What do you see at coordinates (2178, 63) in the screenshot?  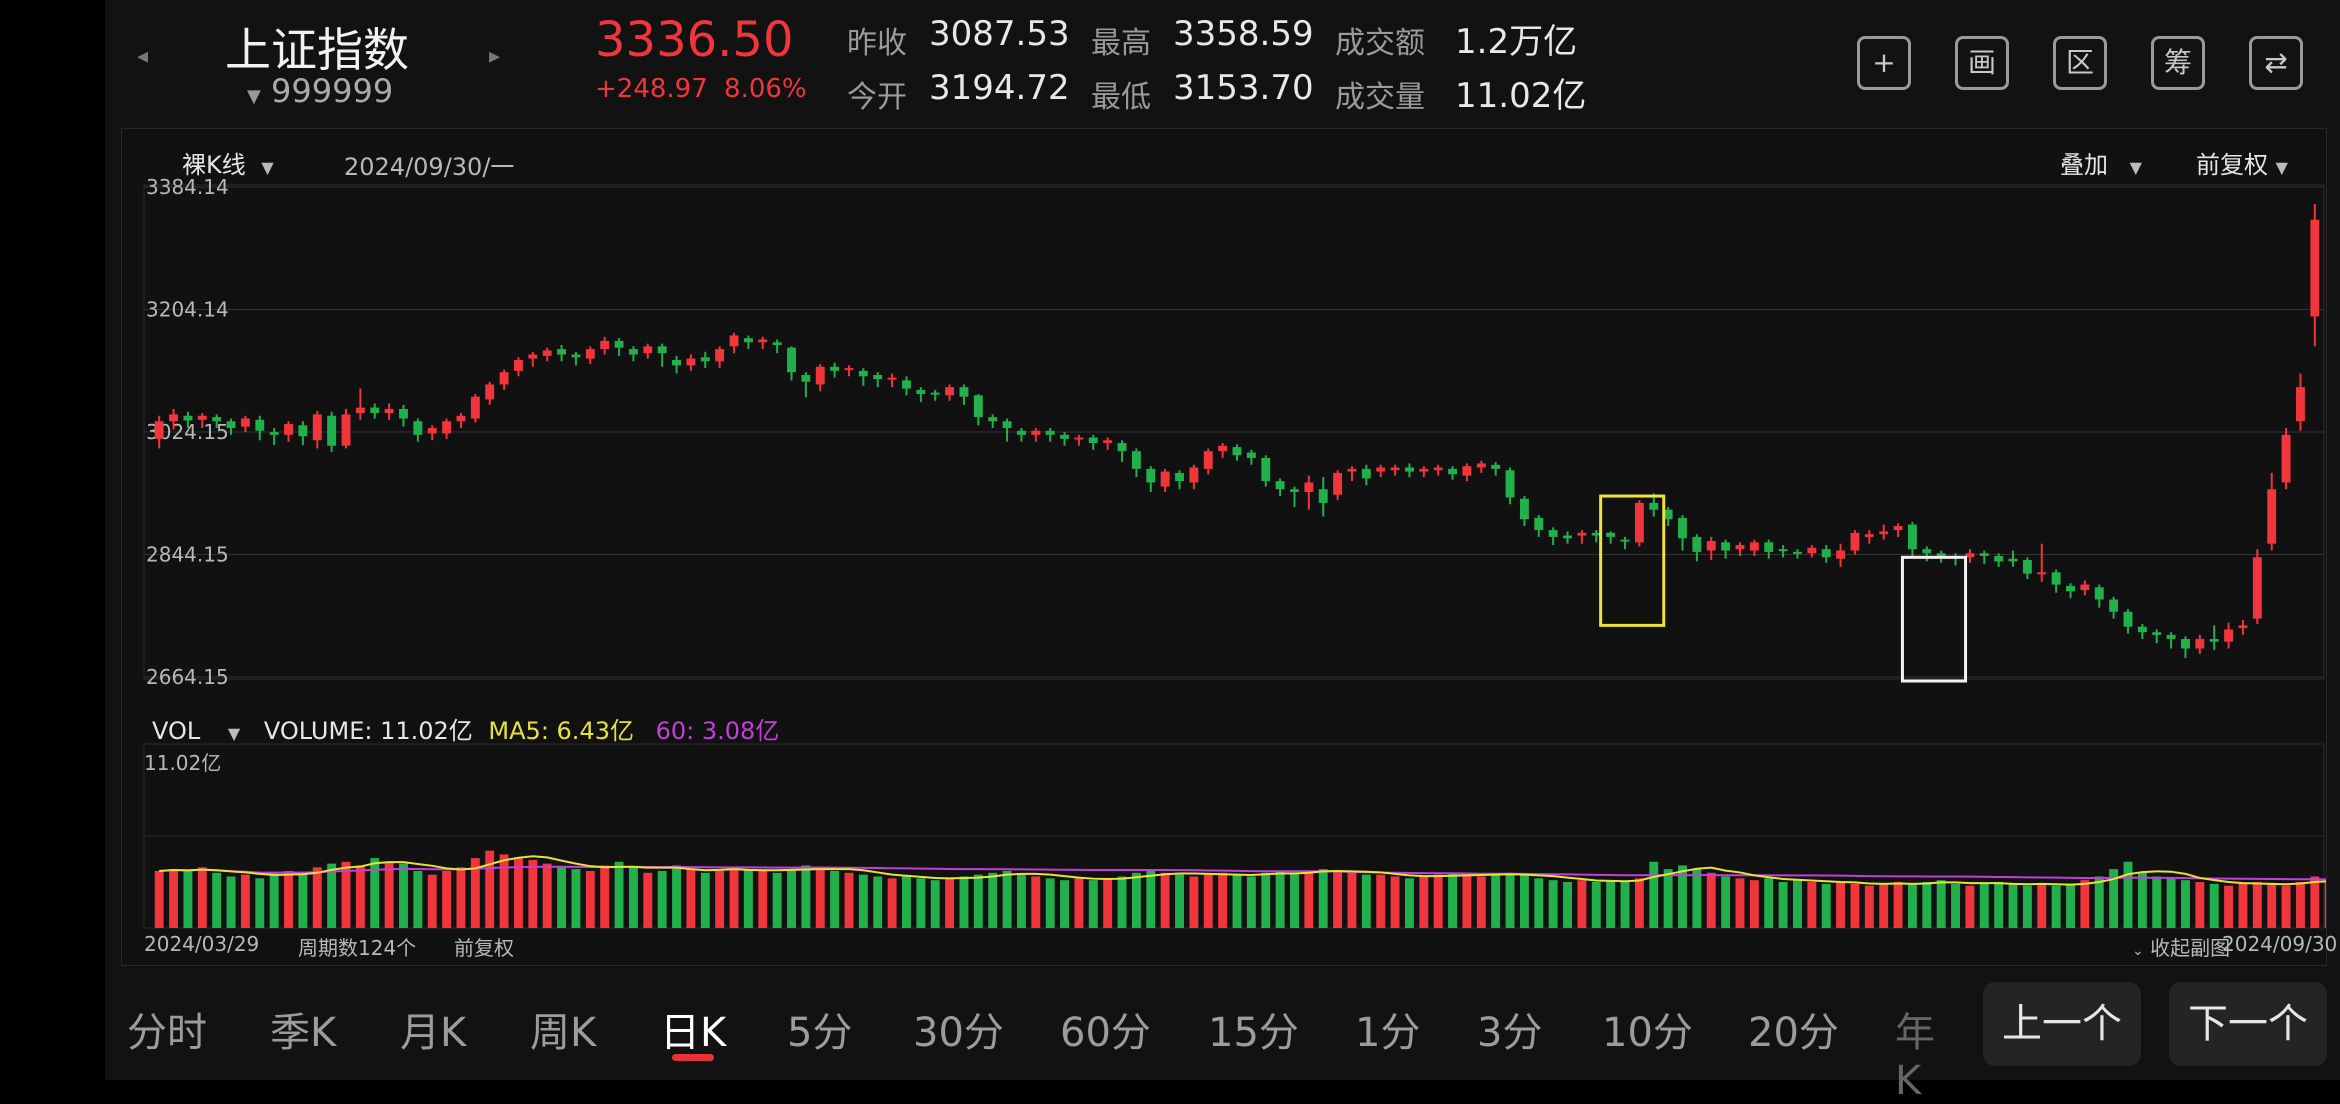 I see `calc-icon: 筹` at bounding box center [2178, 63].